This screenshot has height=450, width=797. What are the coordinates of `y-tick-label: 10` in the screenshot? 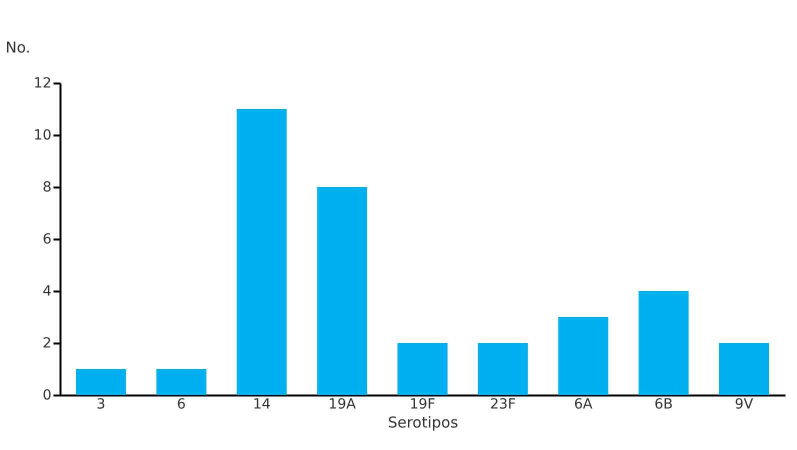 It's located at (43, 136).